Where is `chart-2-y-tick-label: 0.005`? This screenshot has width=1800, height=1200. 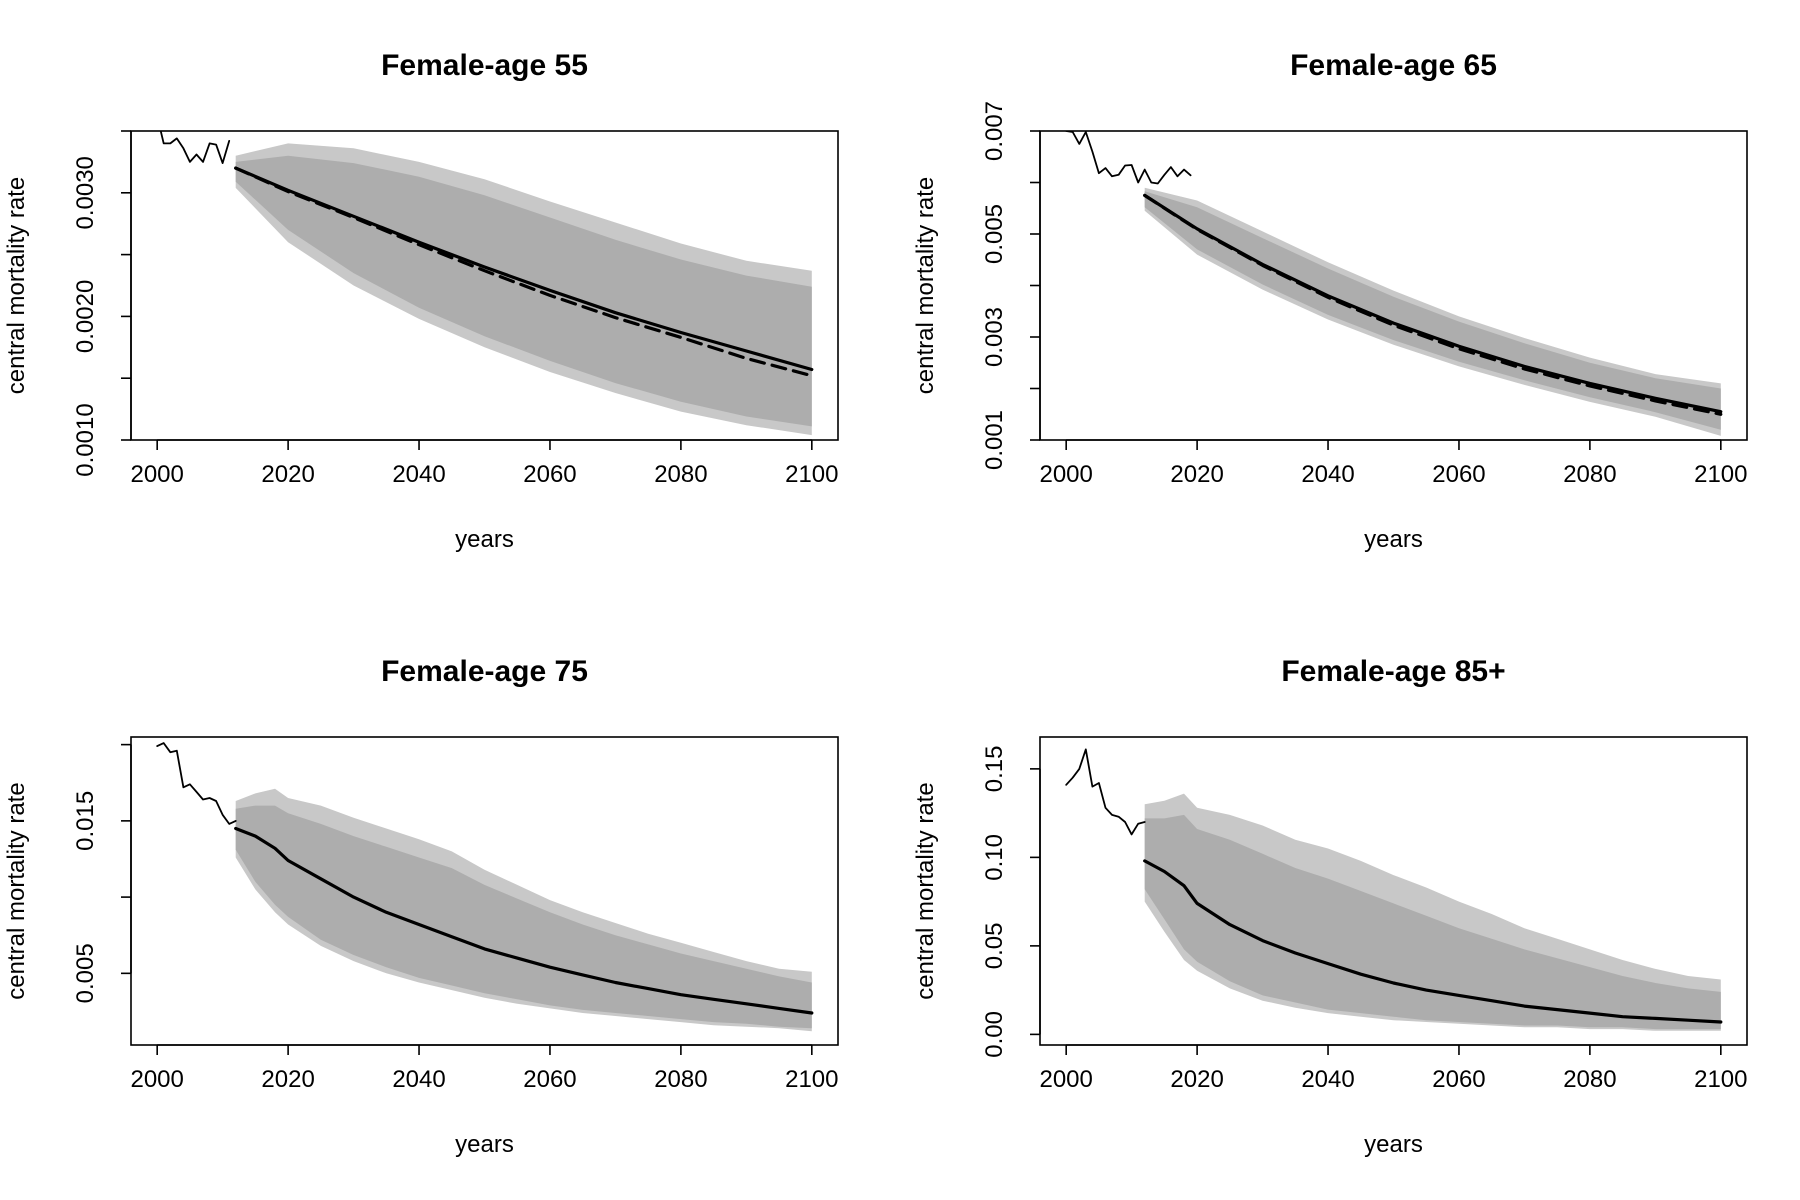 chart-2-y-tick-label: 0.005 is located at coordinates (85, 973).